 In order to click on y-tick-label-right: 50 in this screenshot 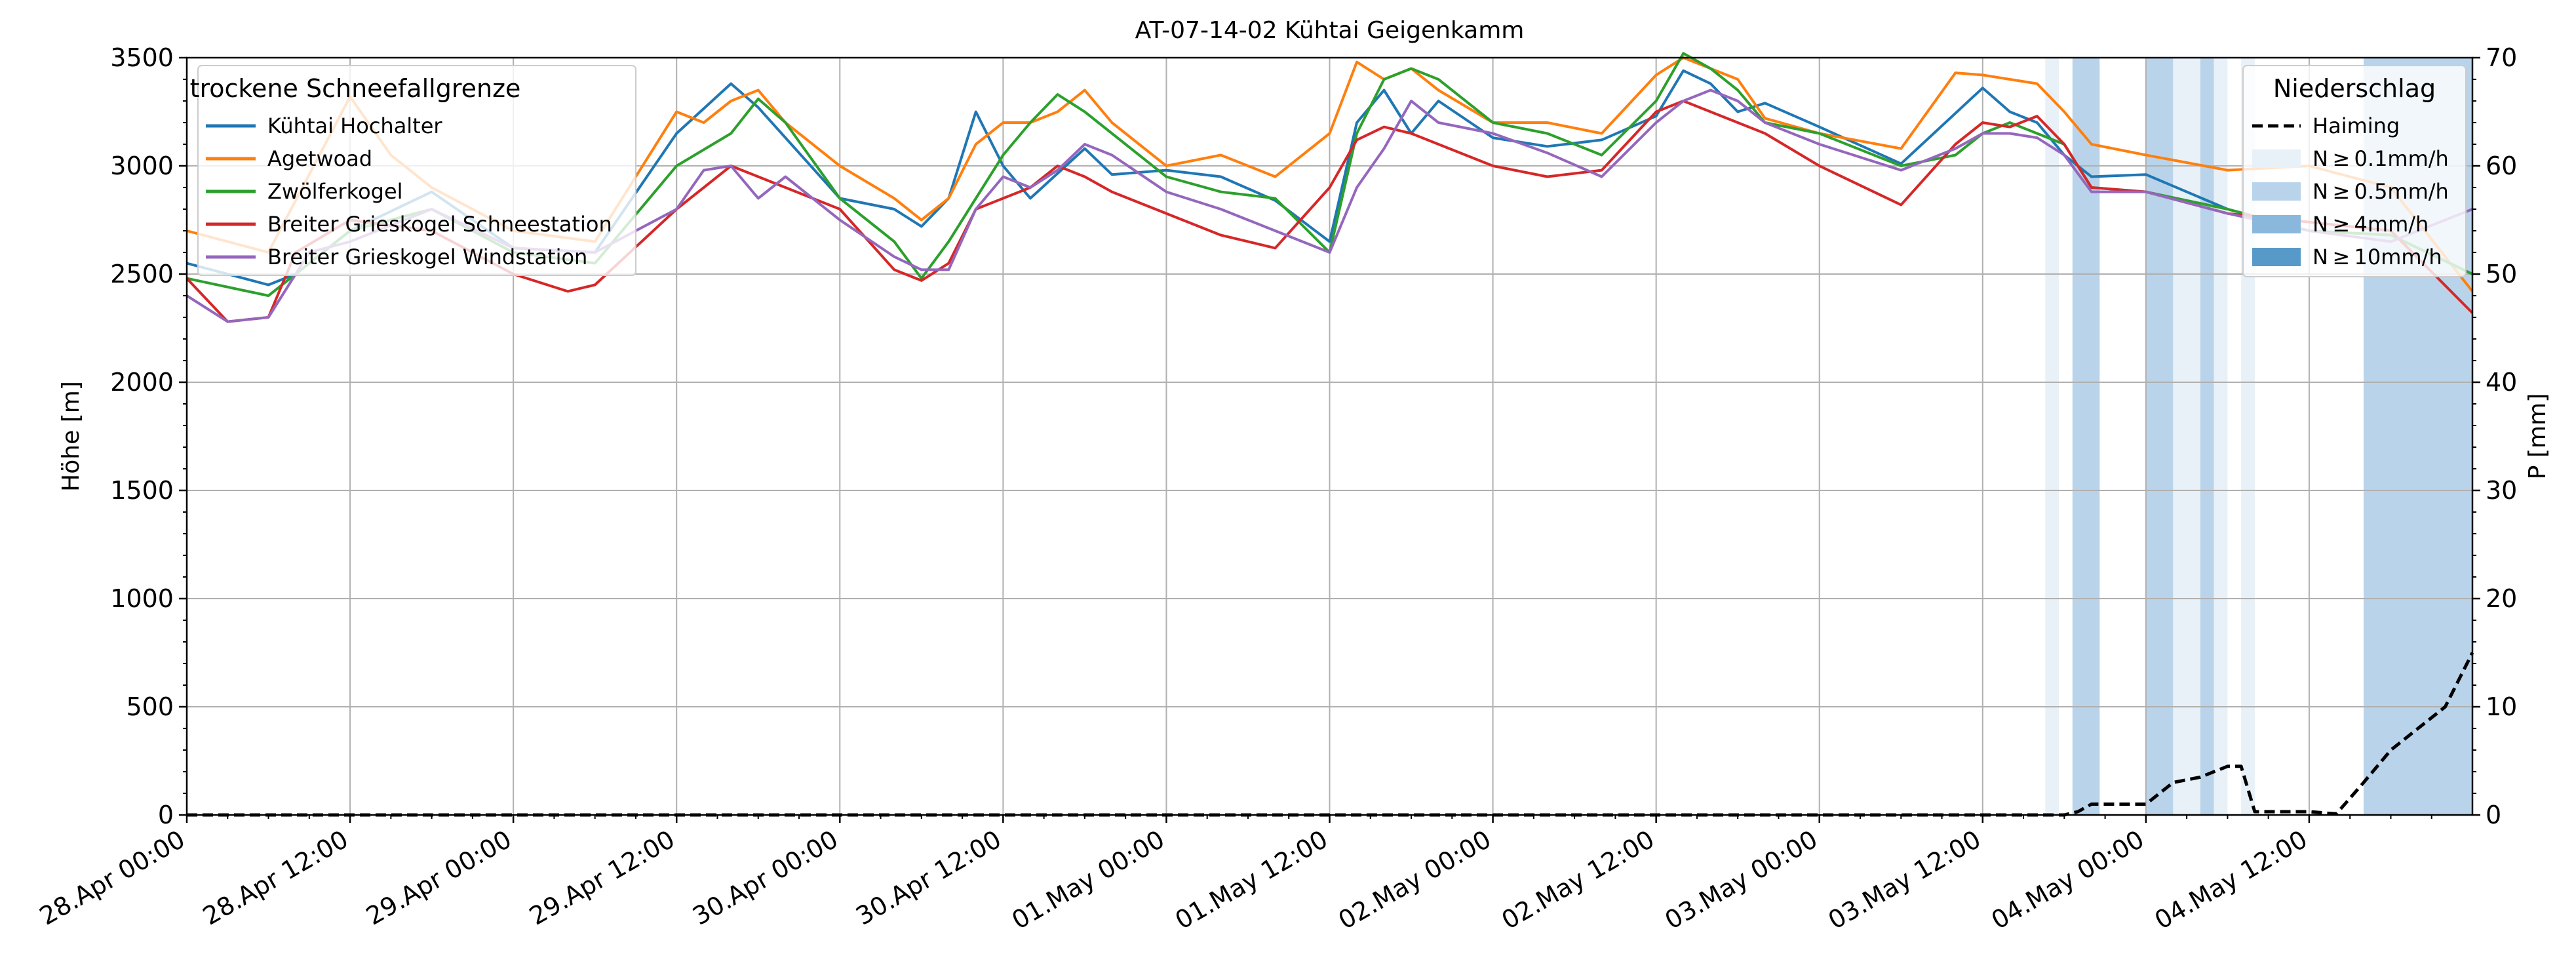, I will do `click(2501, 274)`.